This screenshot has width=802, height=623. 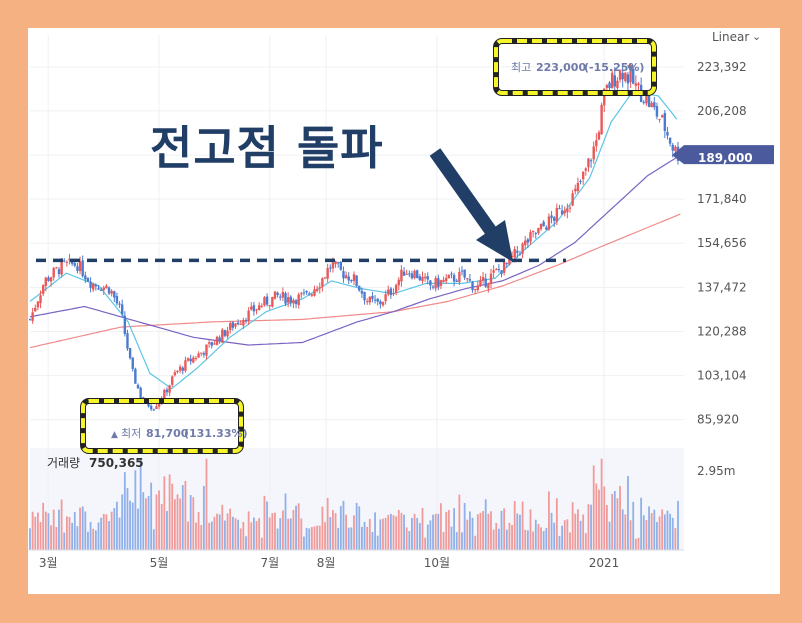 I want to click on x-tick-label: 8월, so click(x=326, y=563).